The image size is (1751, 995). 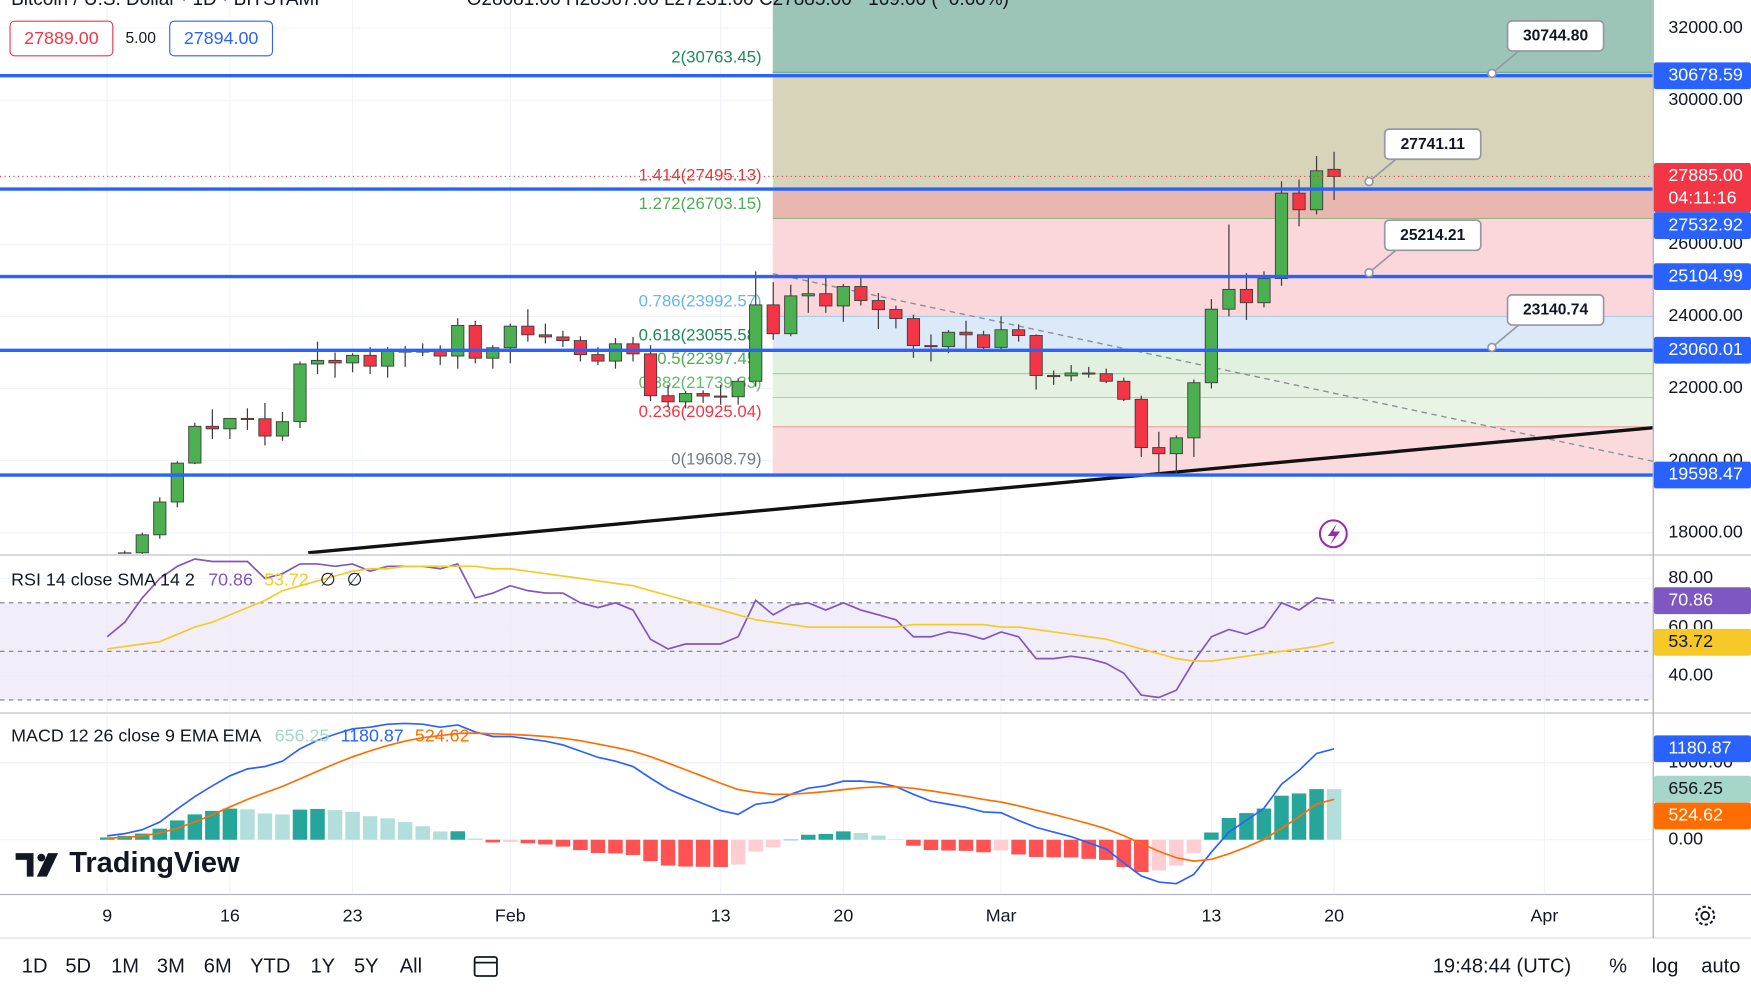 What do you see at coordinates (218, 966) in the screenshot?
I see `range-button: 6M` at bounding box center [218, 966].